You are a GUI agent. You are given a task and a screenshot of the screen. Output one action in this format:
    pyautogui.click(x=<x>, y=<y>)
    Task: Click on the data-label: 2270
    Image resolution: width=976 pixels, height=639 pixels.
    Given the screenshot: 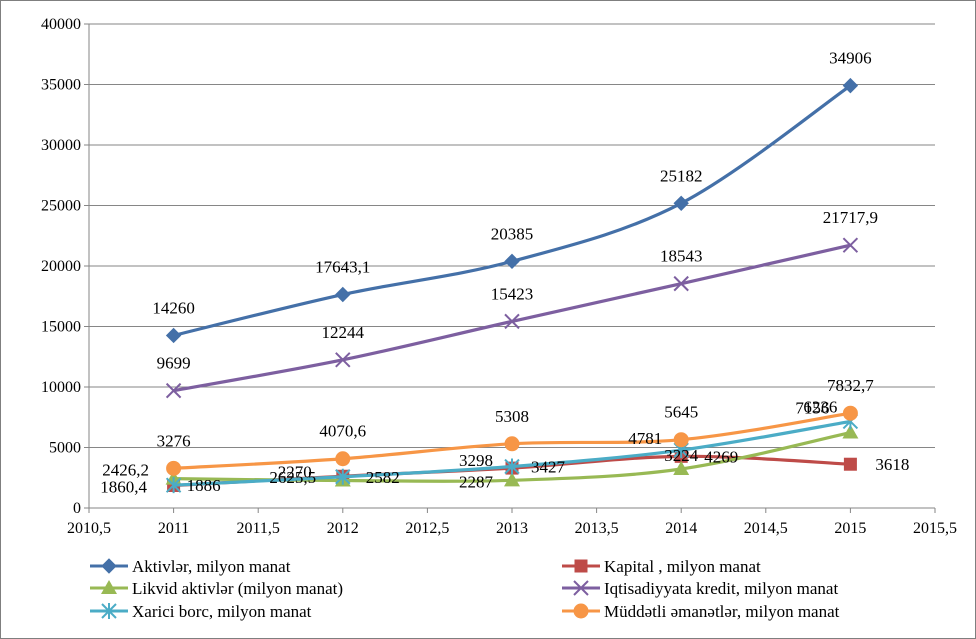 What is the action you would take?
    pyautogui.click(x=295, y=472)
    